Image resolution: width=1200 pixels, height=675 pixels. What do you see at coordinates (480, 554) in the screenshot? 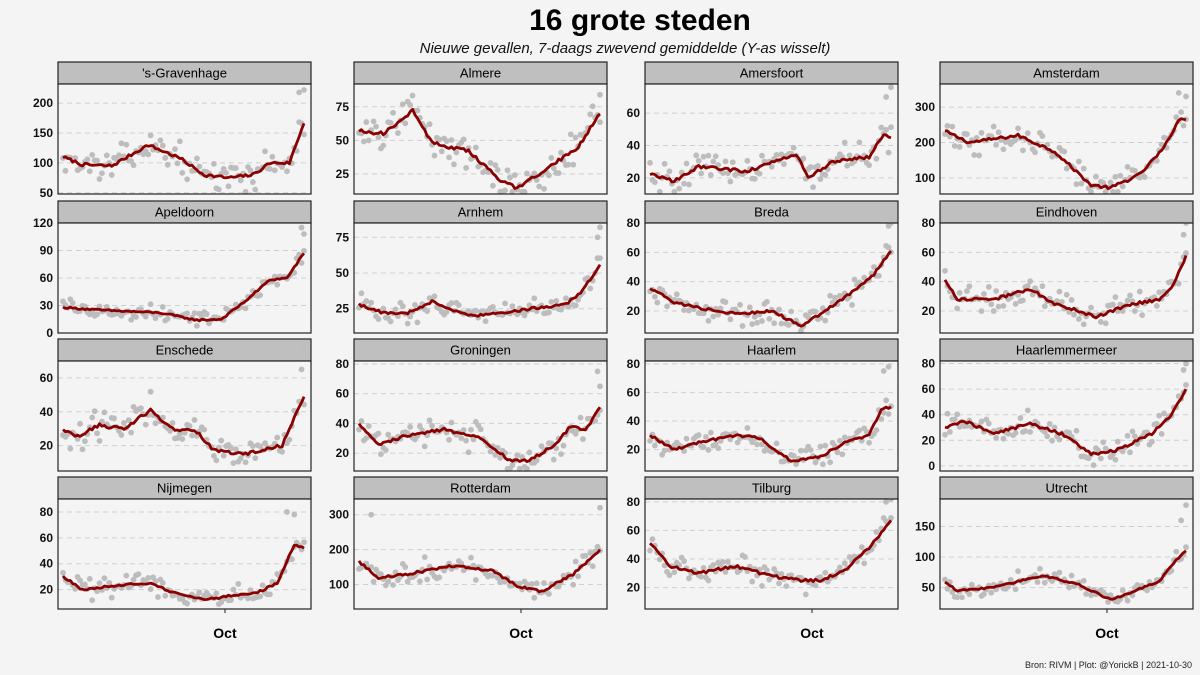
I see `plot-area` at bounding box center [480, 554].